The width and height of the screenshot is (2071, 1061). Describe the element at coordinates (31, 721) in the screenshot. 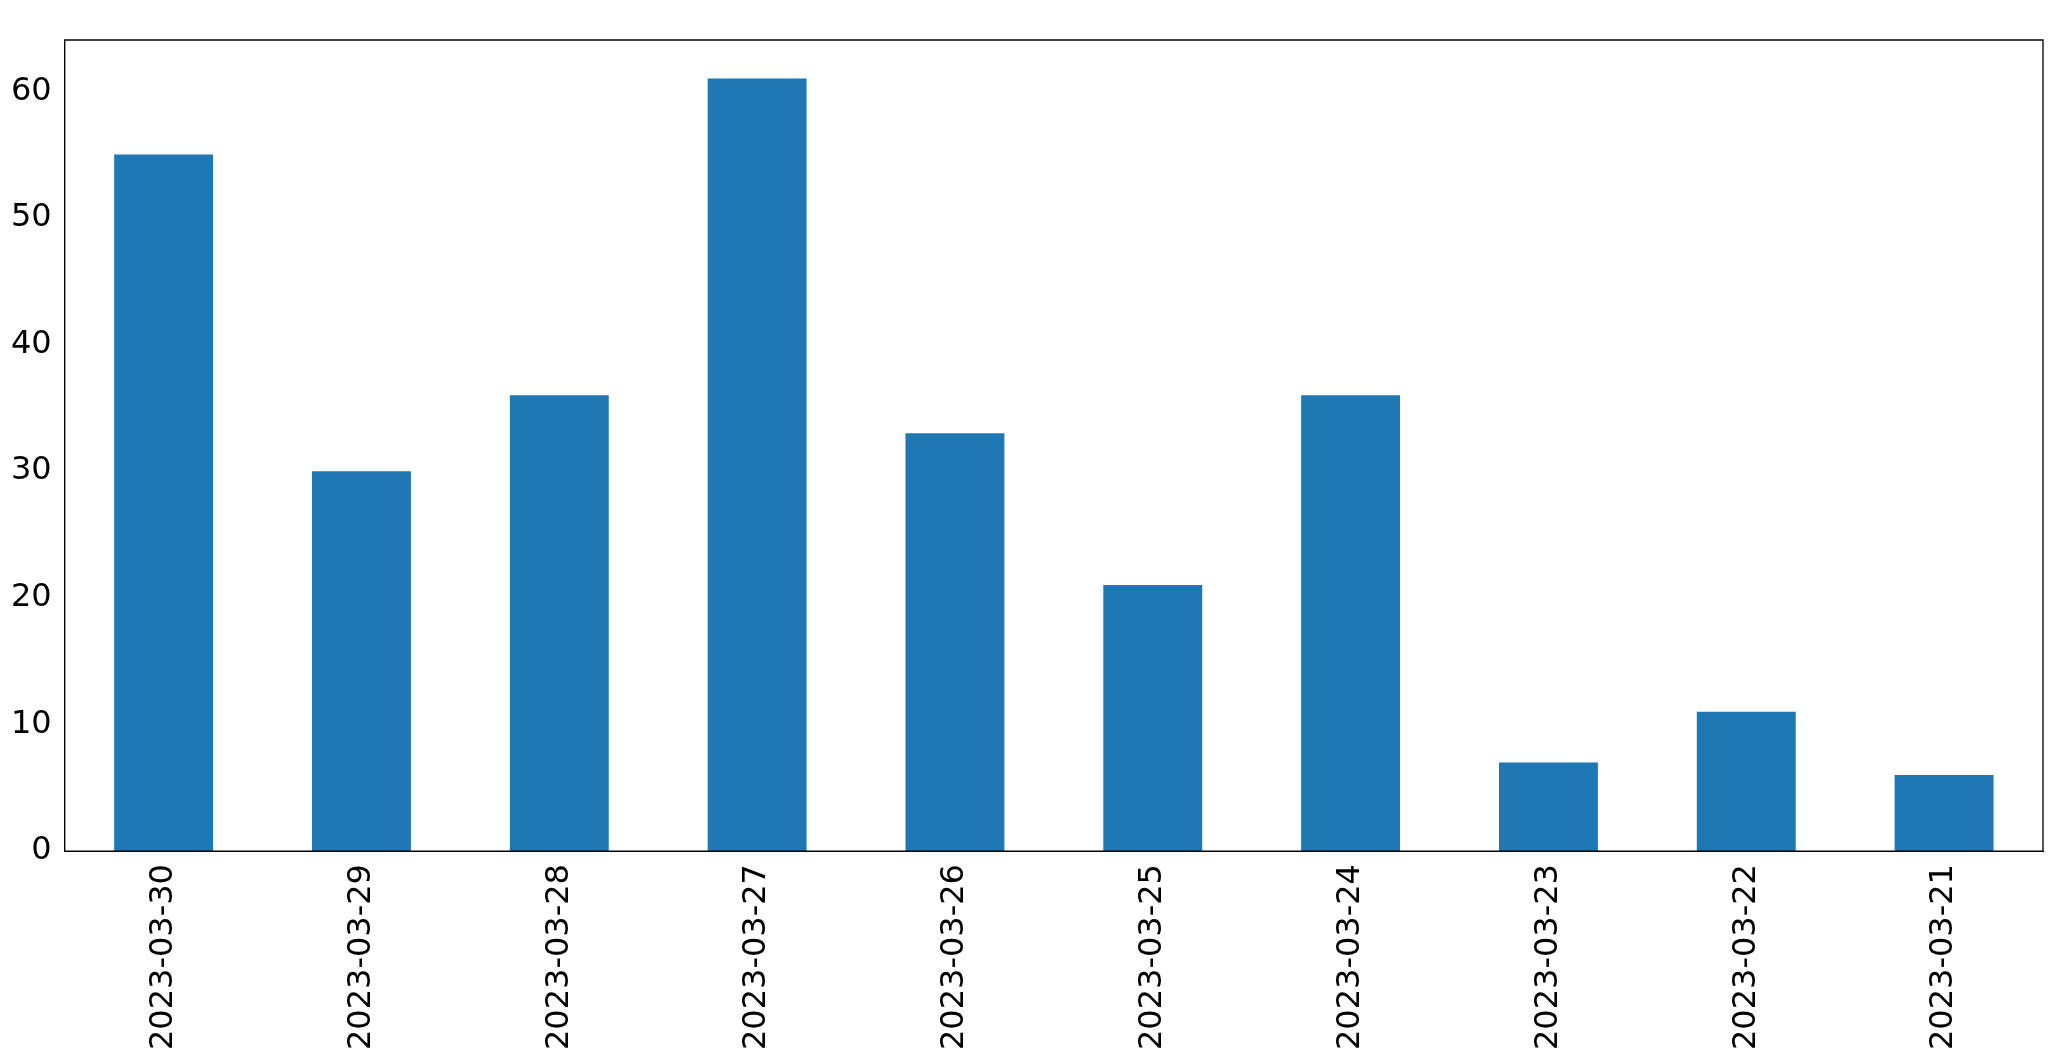

I see `y-tick-label: 10` at that location.